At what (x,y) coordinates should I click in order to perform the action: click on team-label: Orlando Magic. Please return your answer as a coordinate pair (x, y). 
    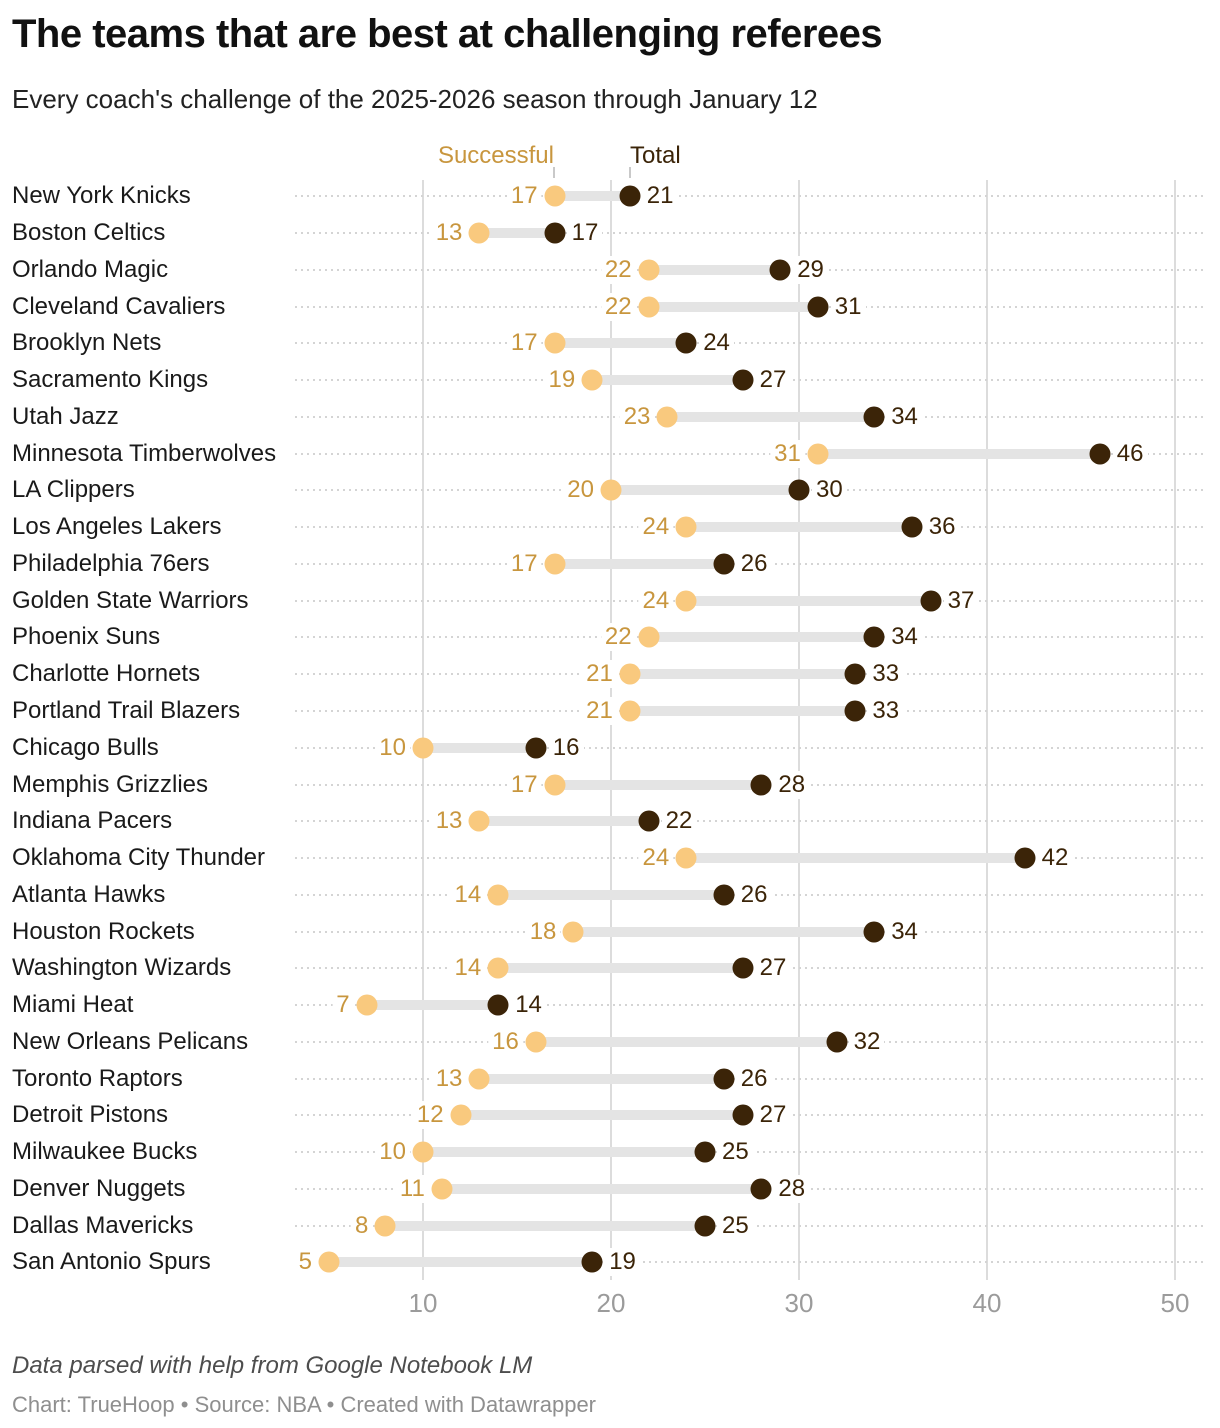
    Looking at the image, I should click on (92, 270).